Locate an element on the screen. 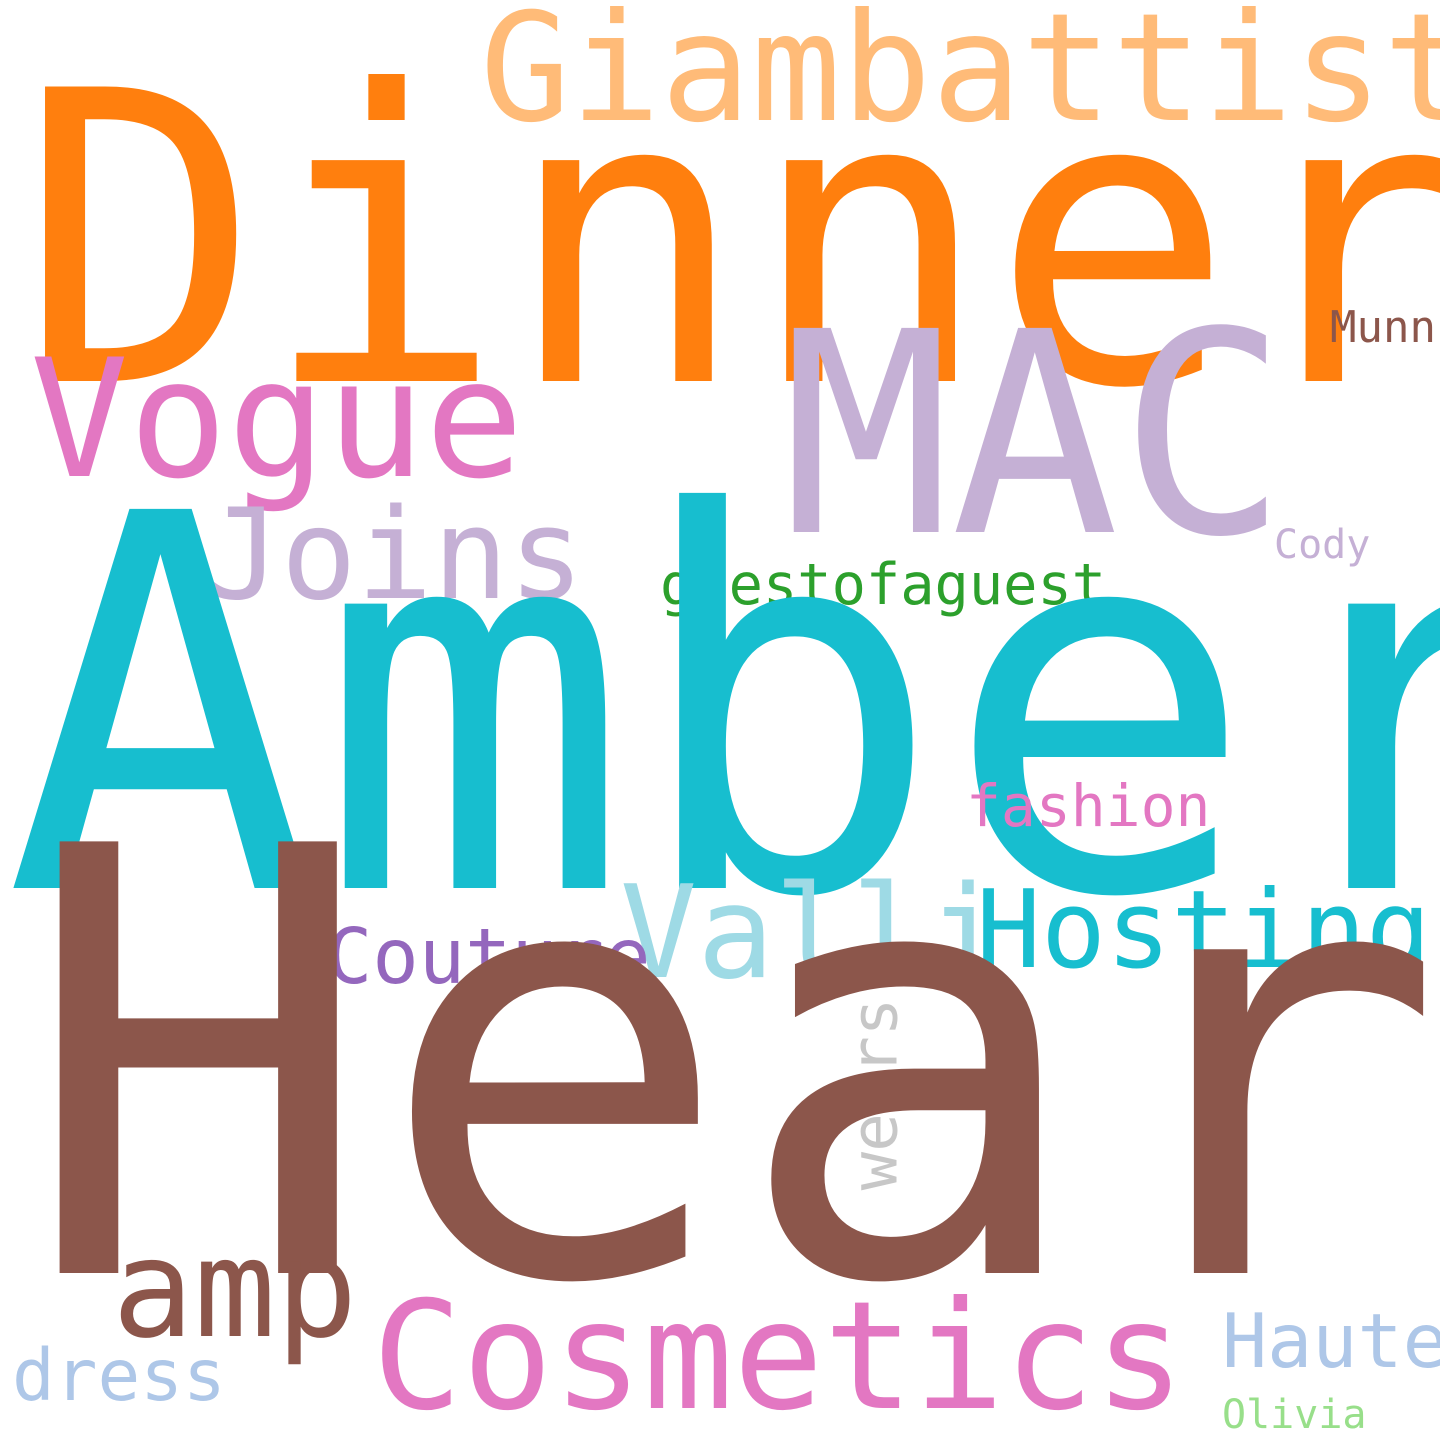 This screenshot has width=1440, height=1440. word-mac: MAC is located at coordinates (1035, 436).